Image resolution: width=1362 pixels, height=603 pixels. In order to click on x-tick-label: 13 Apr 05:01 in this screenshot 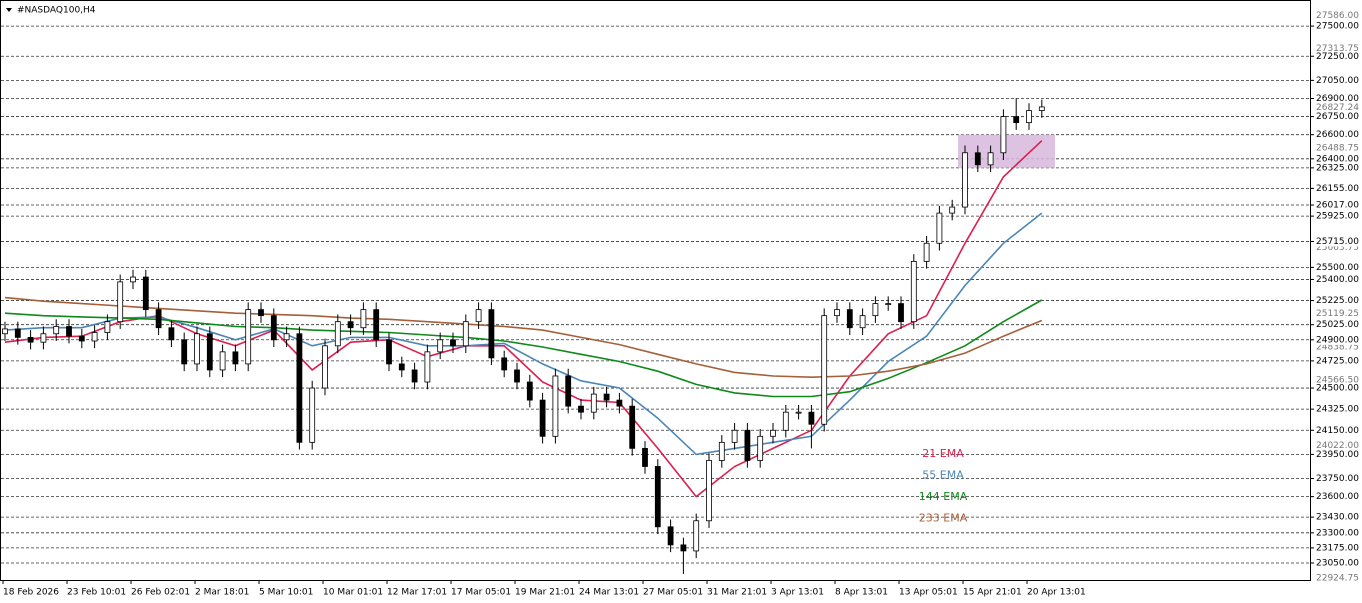, I will do `click(928, 593)`.